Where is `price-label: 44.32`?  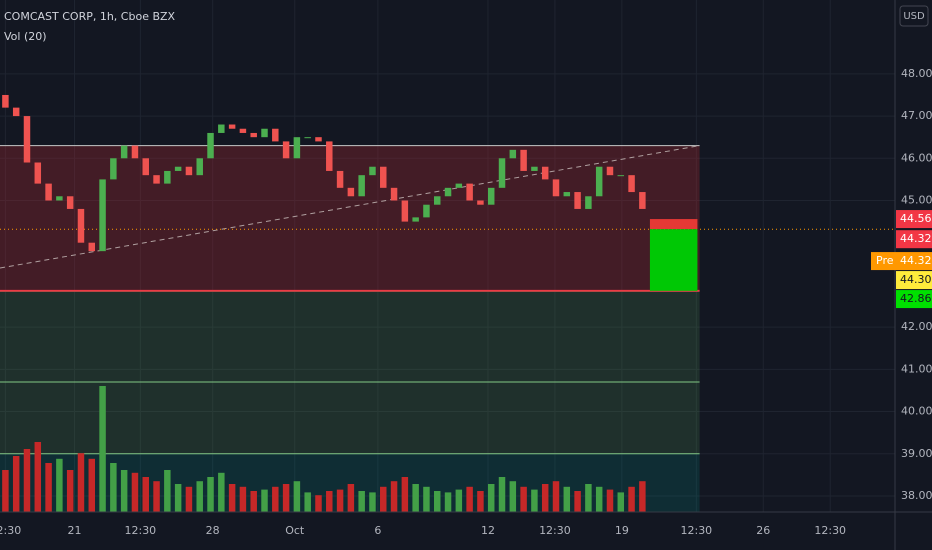 price-label: 44.32 is located at coordinates (916, 238).